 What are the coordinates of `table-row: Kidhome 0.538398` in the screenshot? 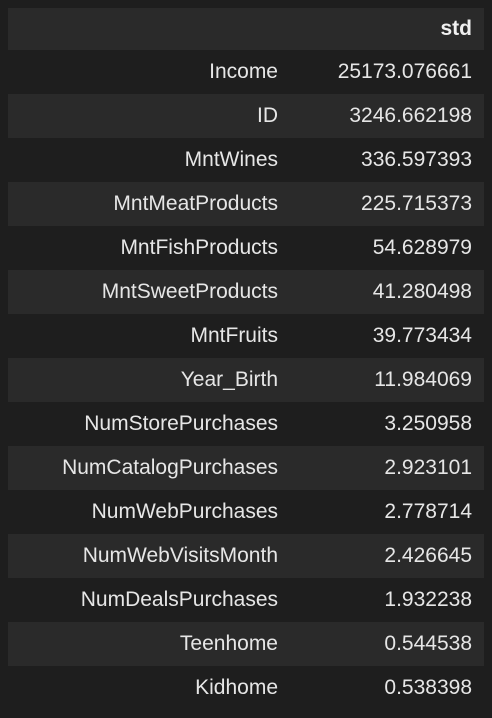 It's located at (246, 688).